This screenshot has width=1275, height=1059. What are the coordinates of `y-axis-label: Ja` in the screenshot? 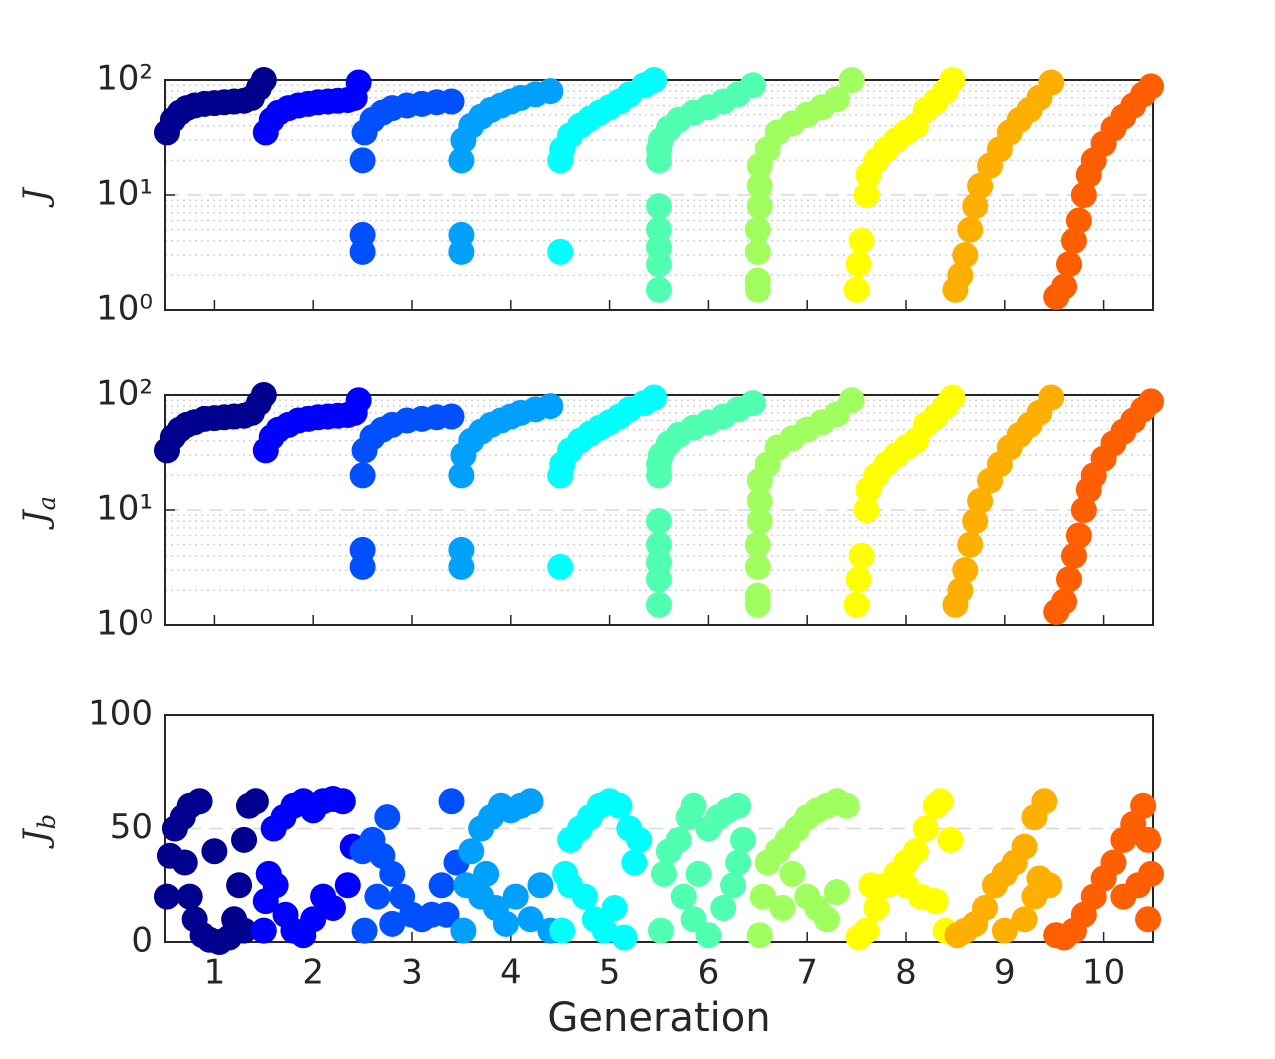 It's located at (38, 513).